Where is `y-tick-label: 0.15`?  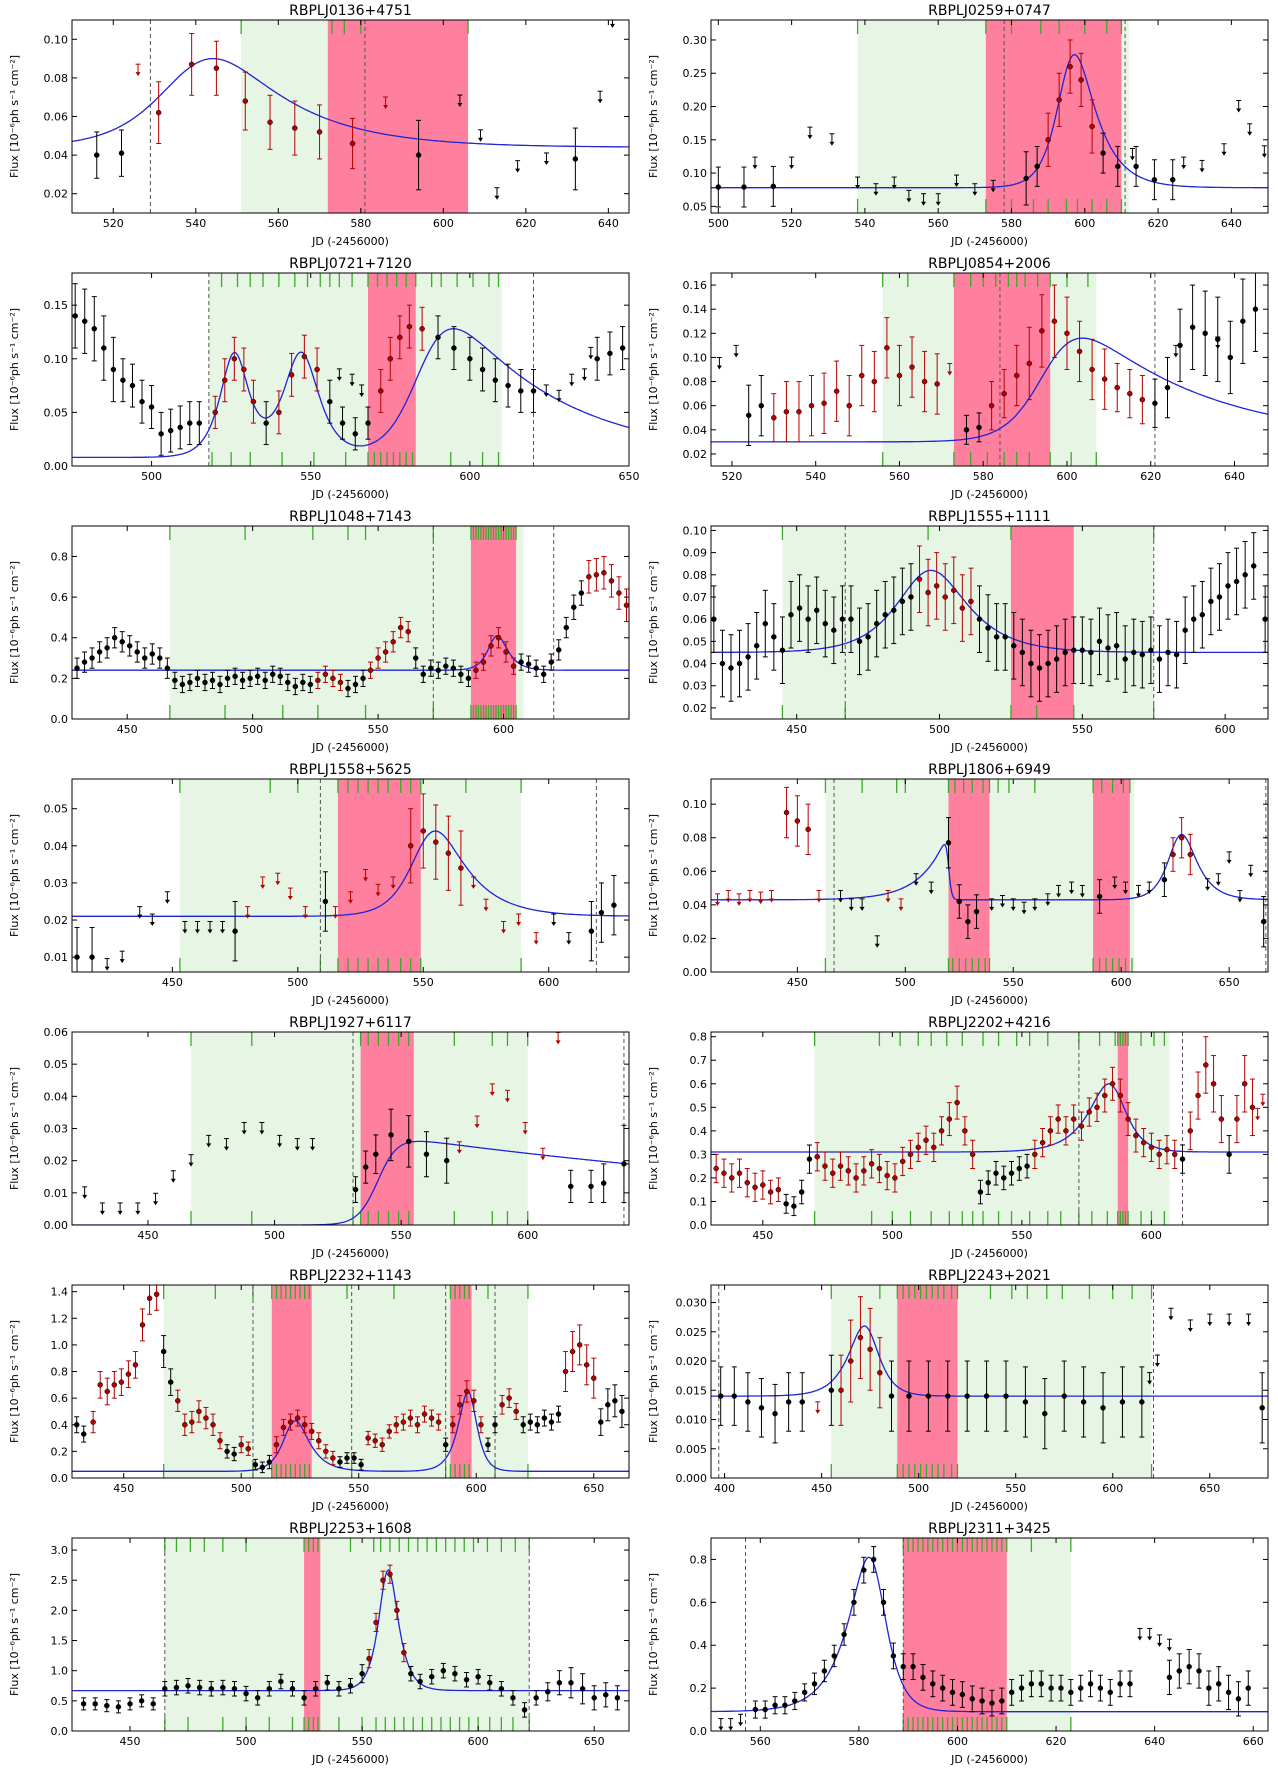 y-tick-label: 0.15 is located at coordinates (56, 305).